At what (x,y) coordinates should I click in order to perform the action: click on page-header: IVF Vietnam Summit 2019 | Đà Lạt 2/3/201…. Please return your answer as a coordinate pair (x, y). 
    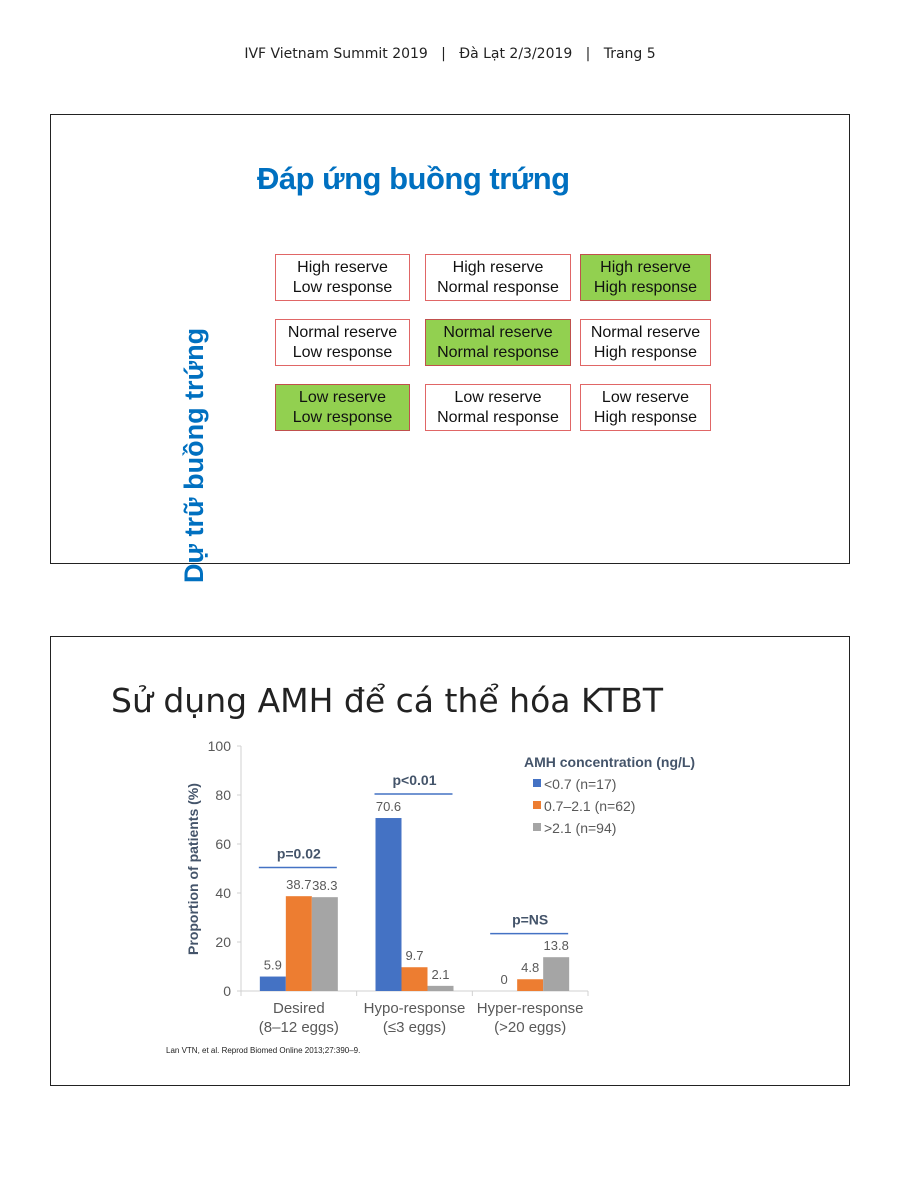
    Looking at the image, I should click on (450, 54).